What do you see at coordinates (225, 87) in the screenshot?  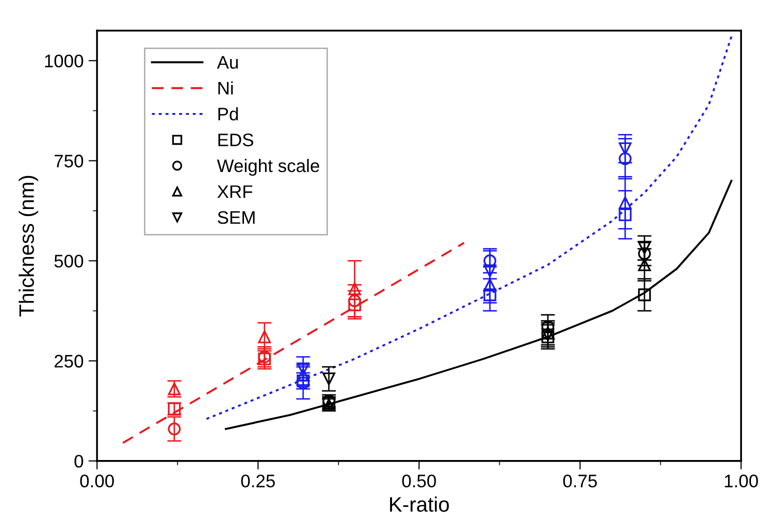 I see `legend-label: Ni` at bounding box center [225, 87].